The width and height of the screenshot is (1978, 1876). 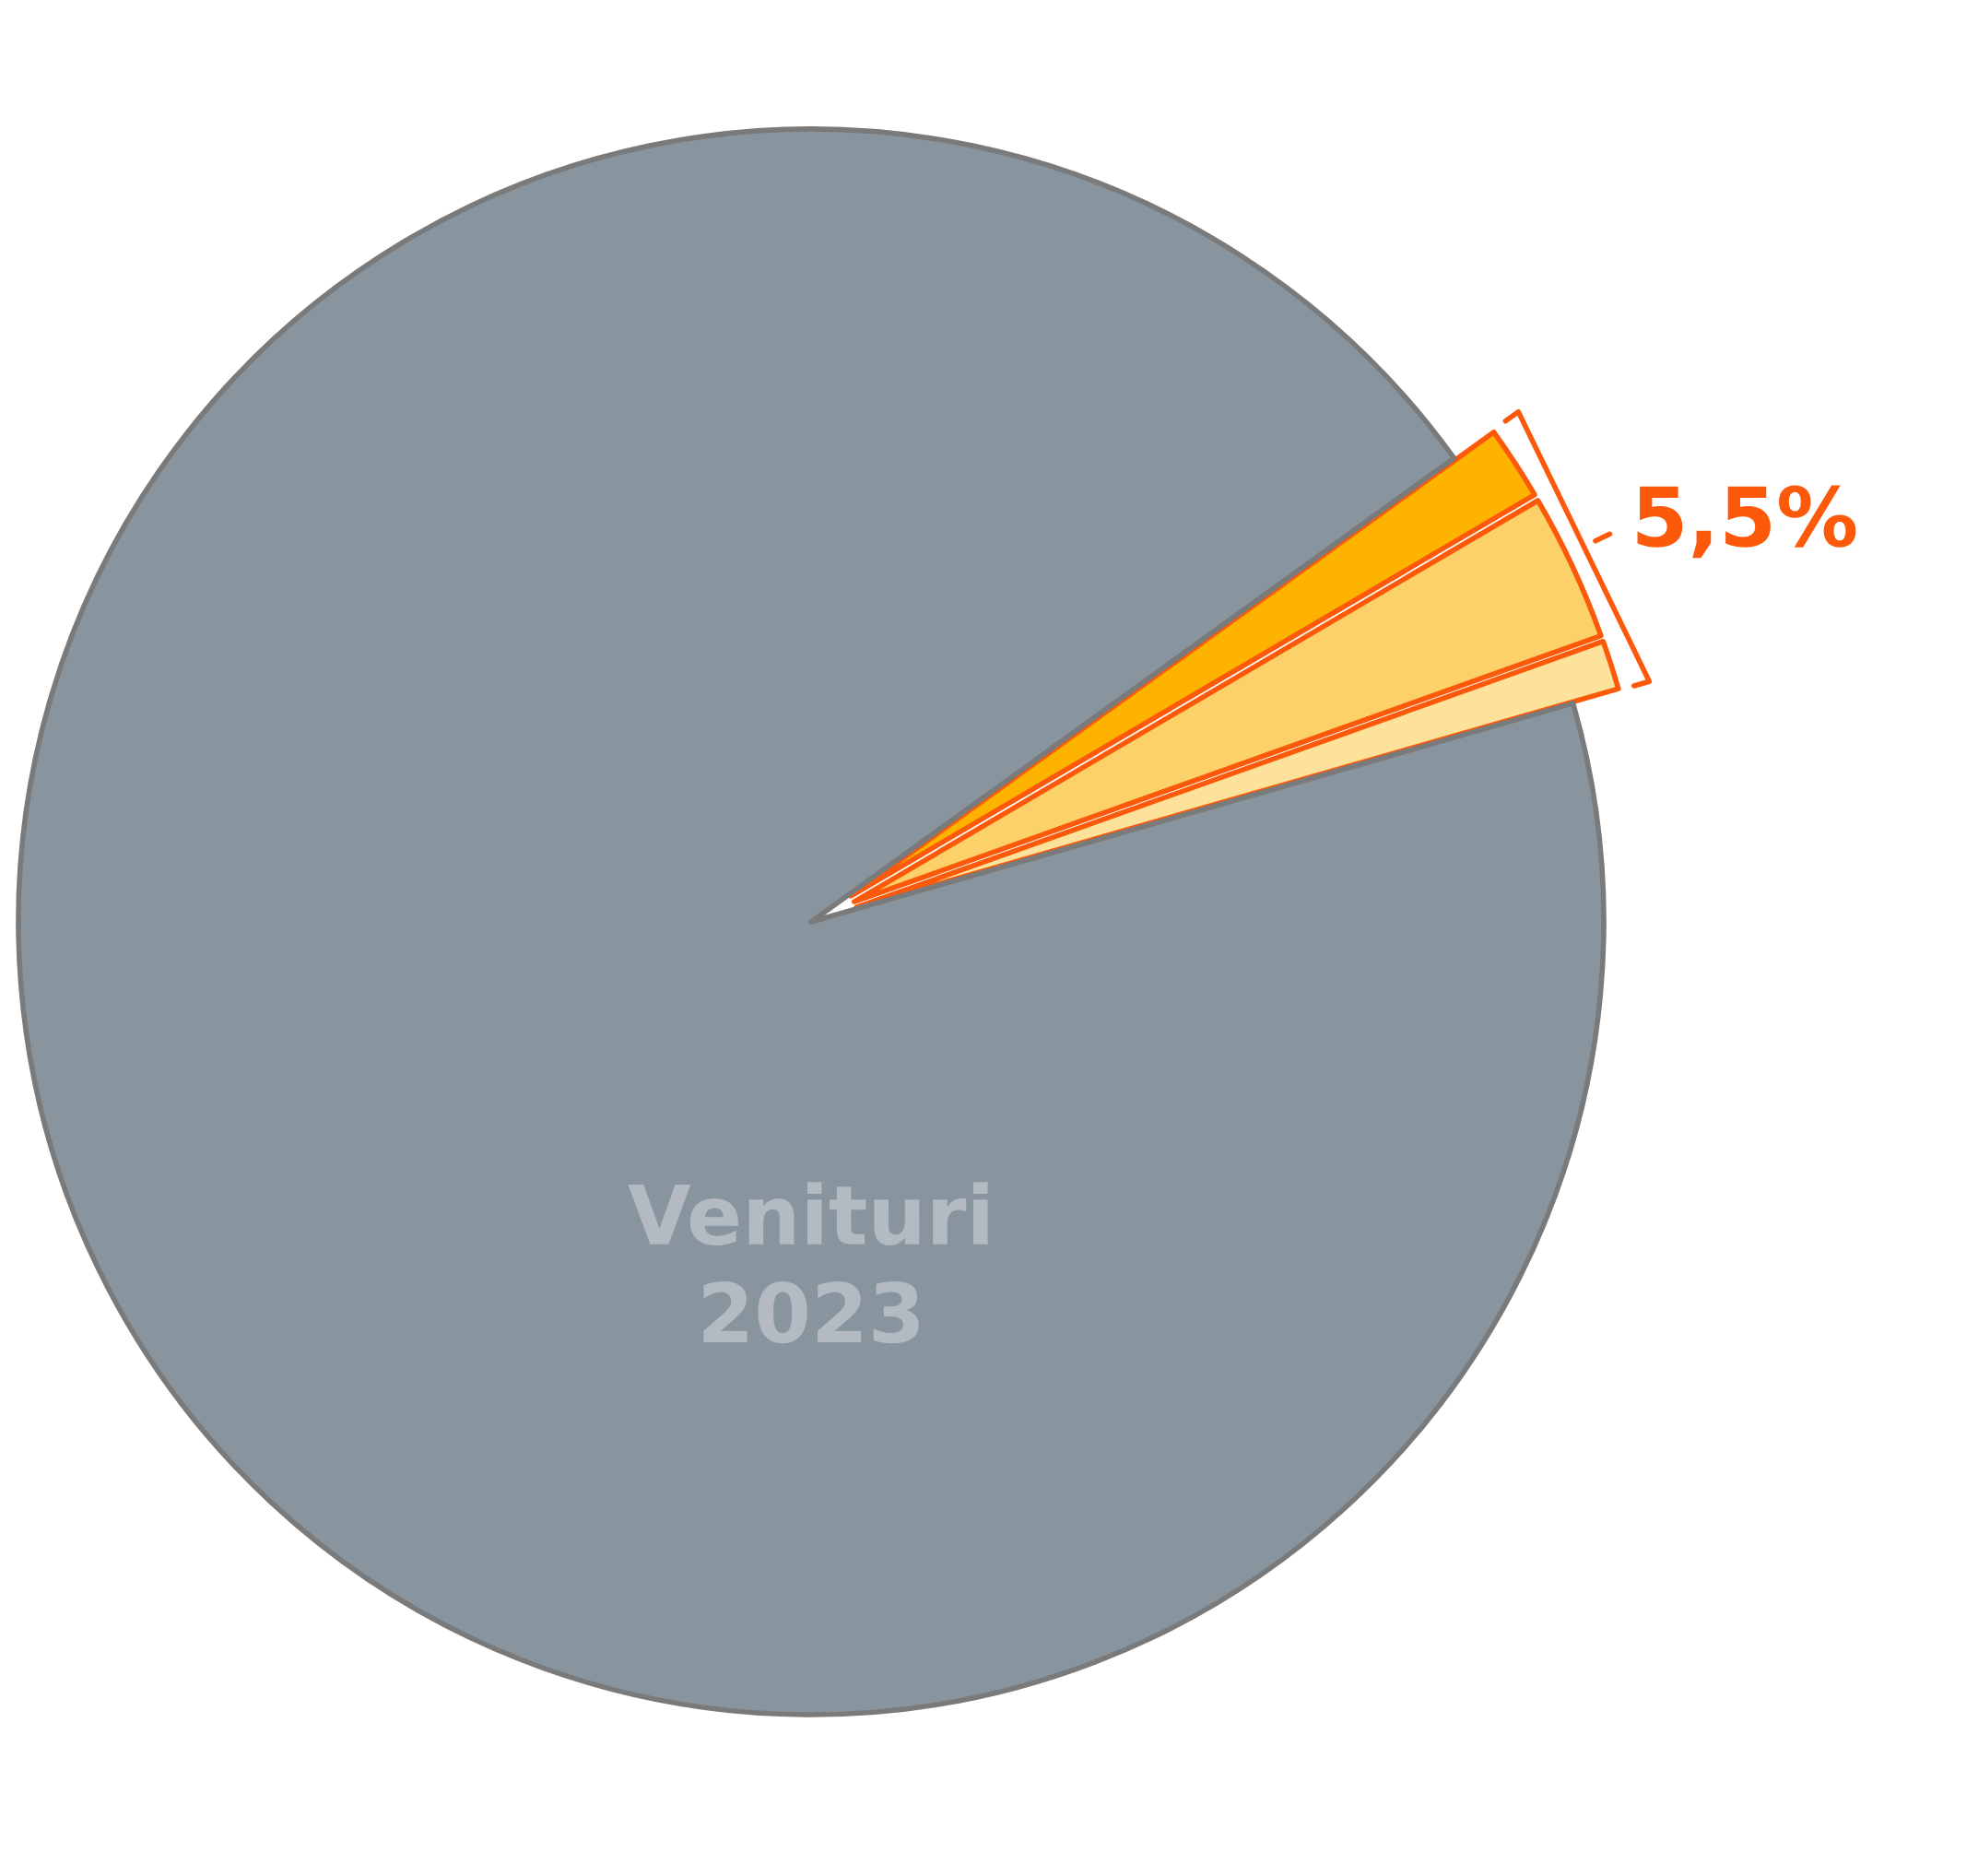 I want to click on text: 5,5%, so click(x=1747, y=522).